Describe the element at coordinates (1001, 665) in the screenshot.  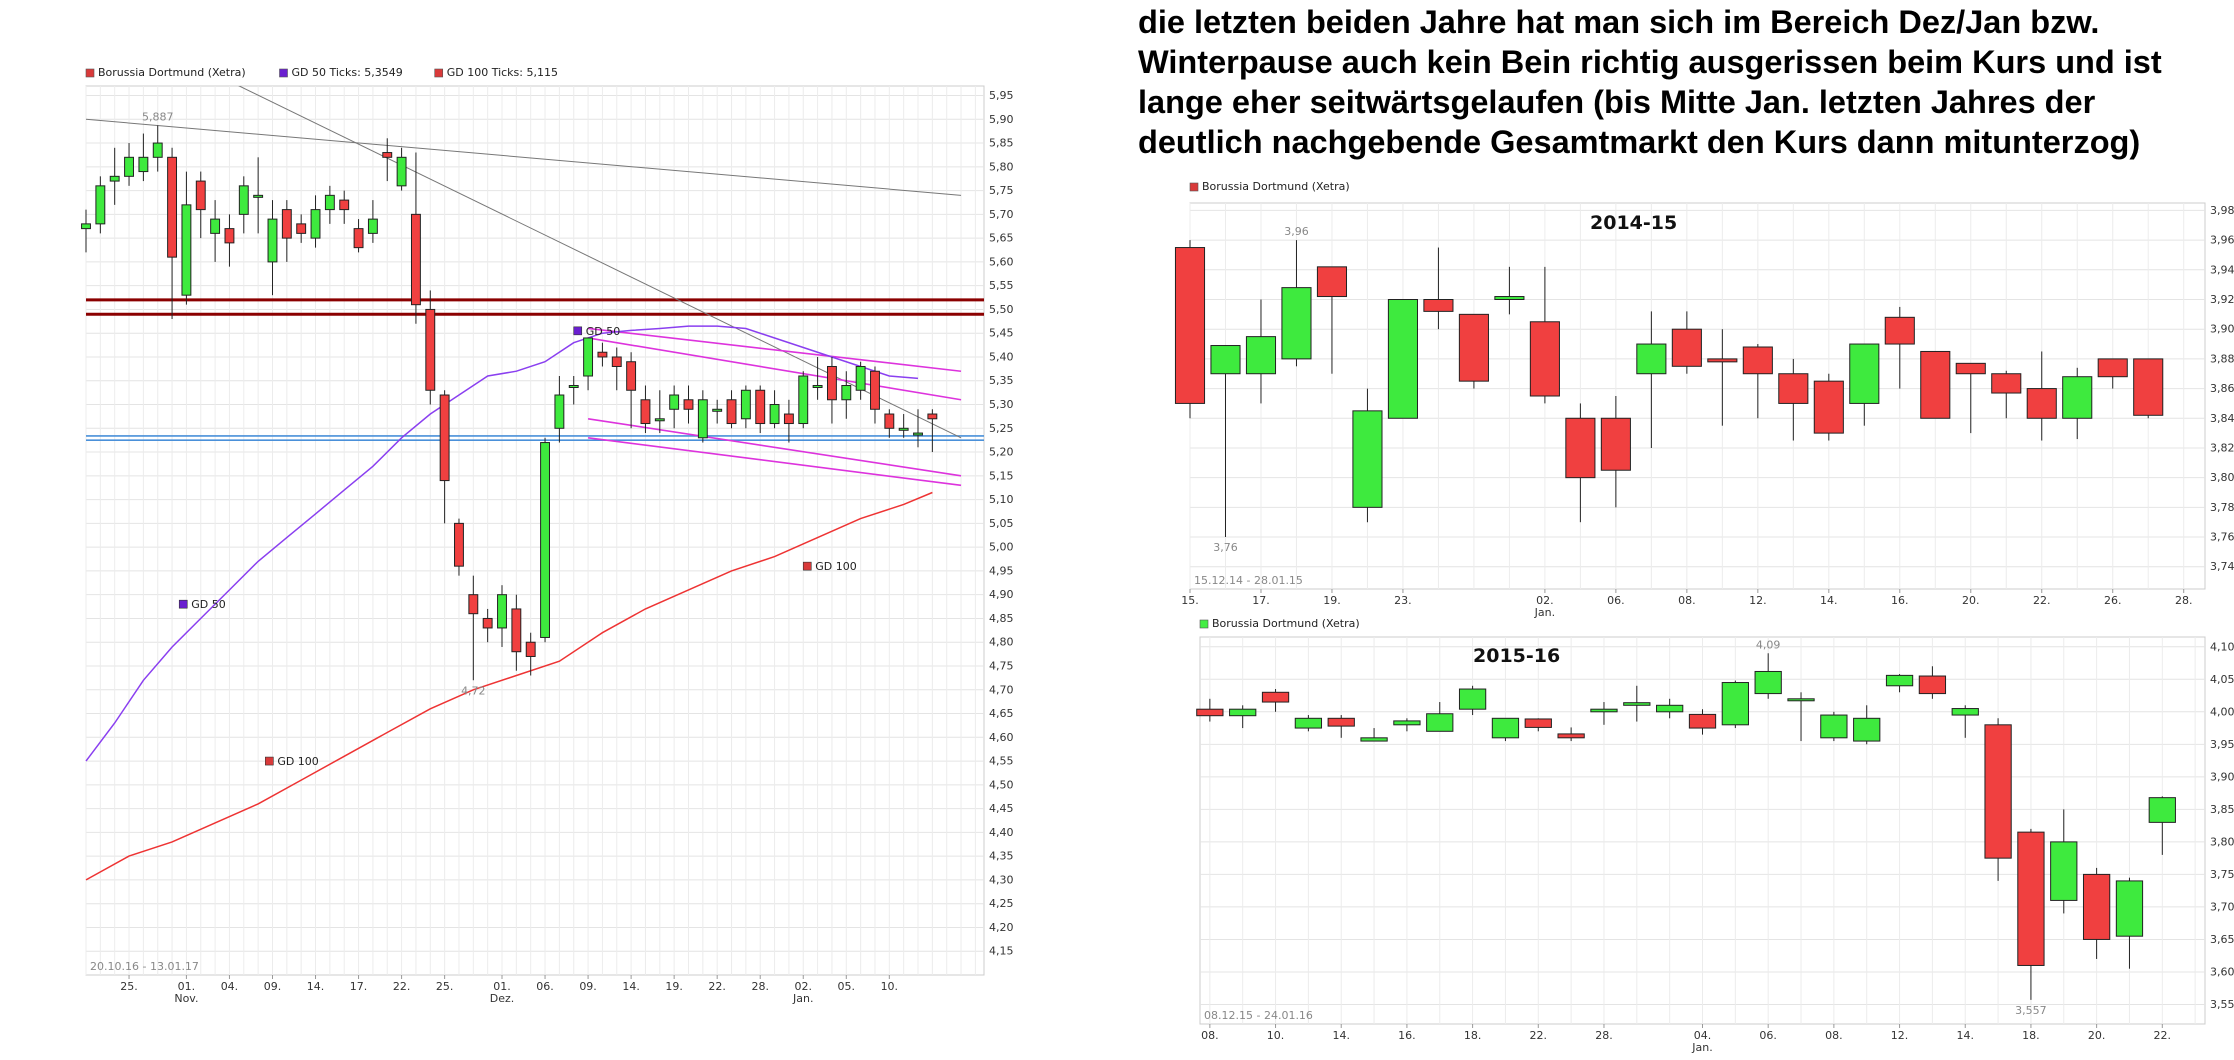
I see `y-tick-label: 4,75` at that location.